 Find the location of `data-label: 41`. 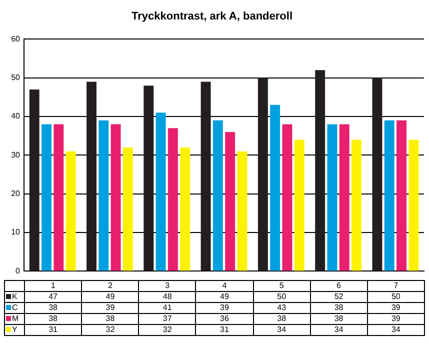

data-label: 41 is located at coordinates (167, 308).